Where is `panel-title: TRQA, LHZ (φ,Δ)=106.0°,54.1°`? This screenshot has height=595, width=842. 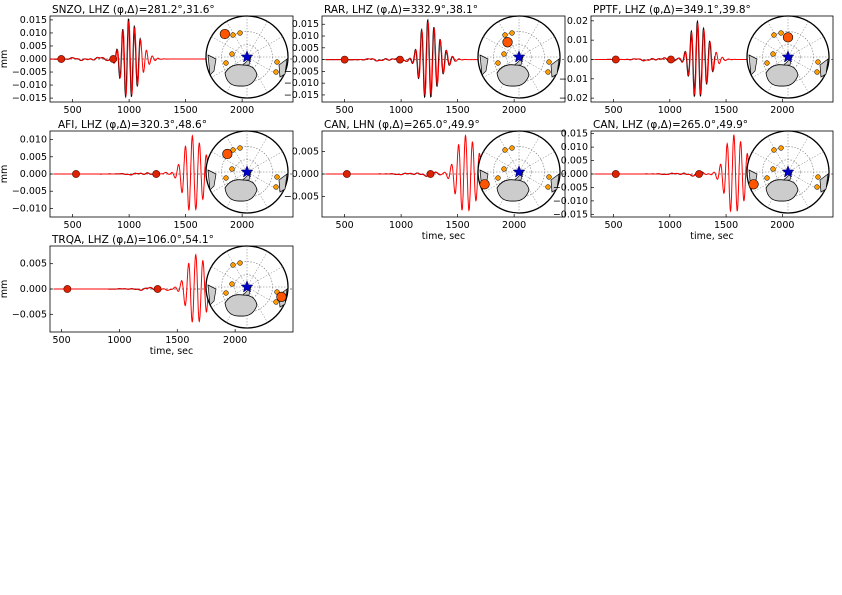
panel-title: TRQA, LHZ (φ,Δ)=106.0°,54.1° is located at coordinates (132, 240).